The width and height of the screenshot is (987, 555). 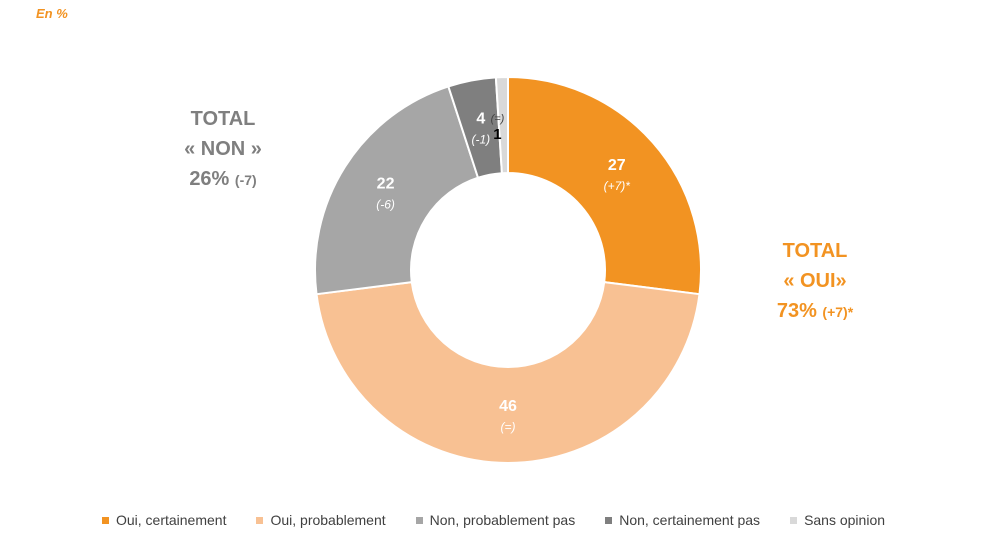 What do you see at coordinates (385, 204) in the screenshot?
I see `change-label-non-probablement-pas: (-6)` at bounding box center [385, 204].